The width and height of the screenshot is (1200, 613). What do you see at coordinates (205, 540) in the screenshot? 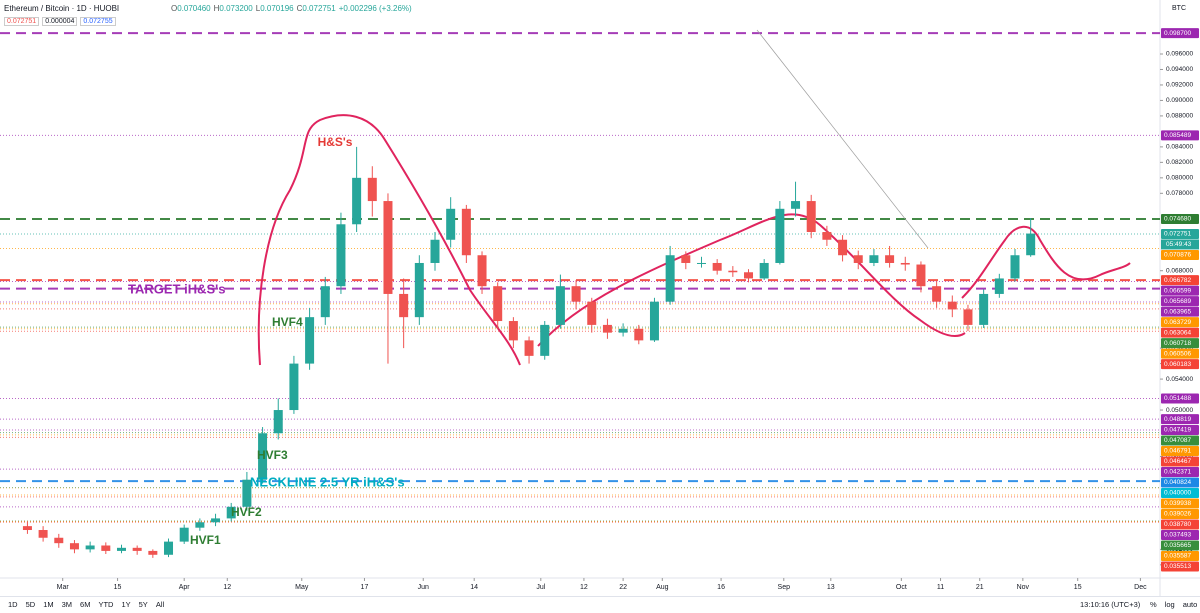
I see `annotation: HVF1` at bounding box center [205, 540].